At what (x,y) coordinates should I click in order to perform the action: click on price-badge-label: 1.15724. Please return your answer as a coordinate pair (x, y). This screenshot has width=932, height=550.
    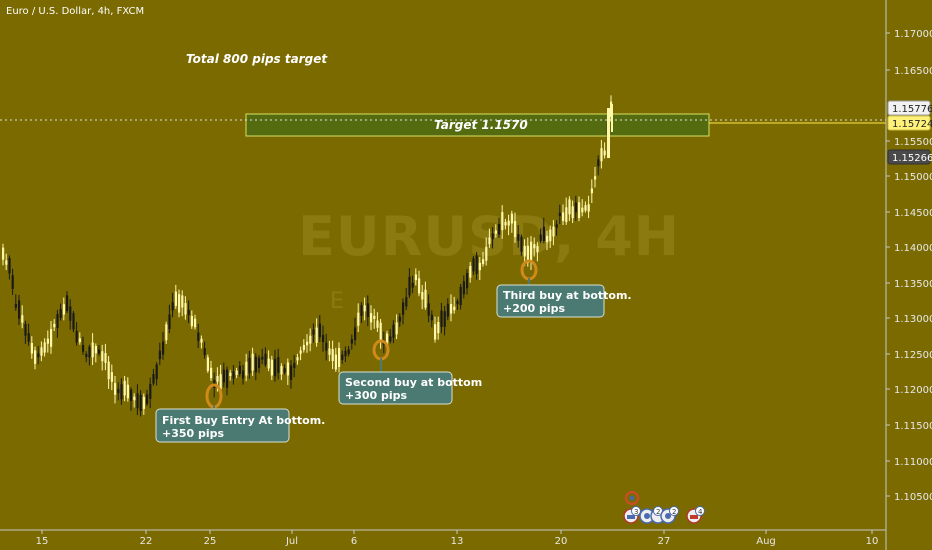
    Looking at the image, I should click on (912, 124).